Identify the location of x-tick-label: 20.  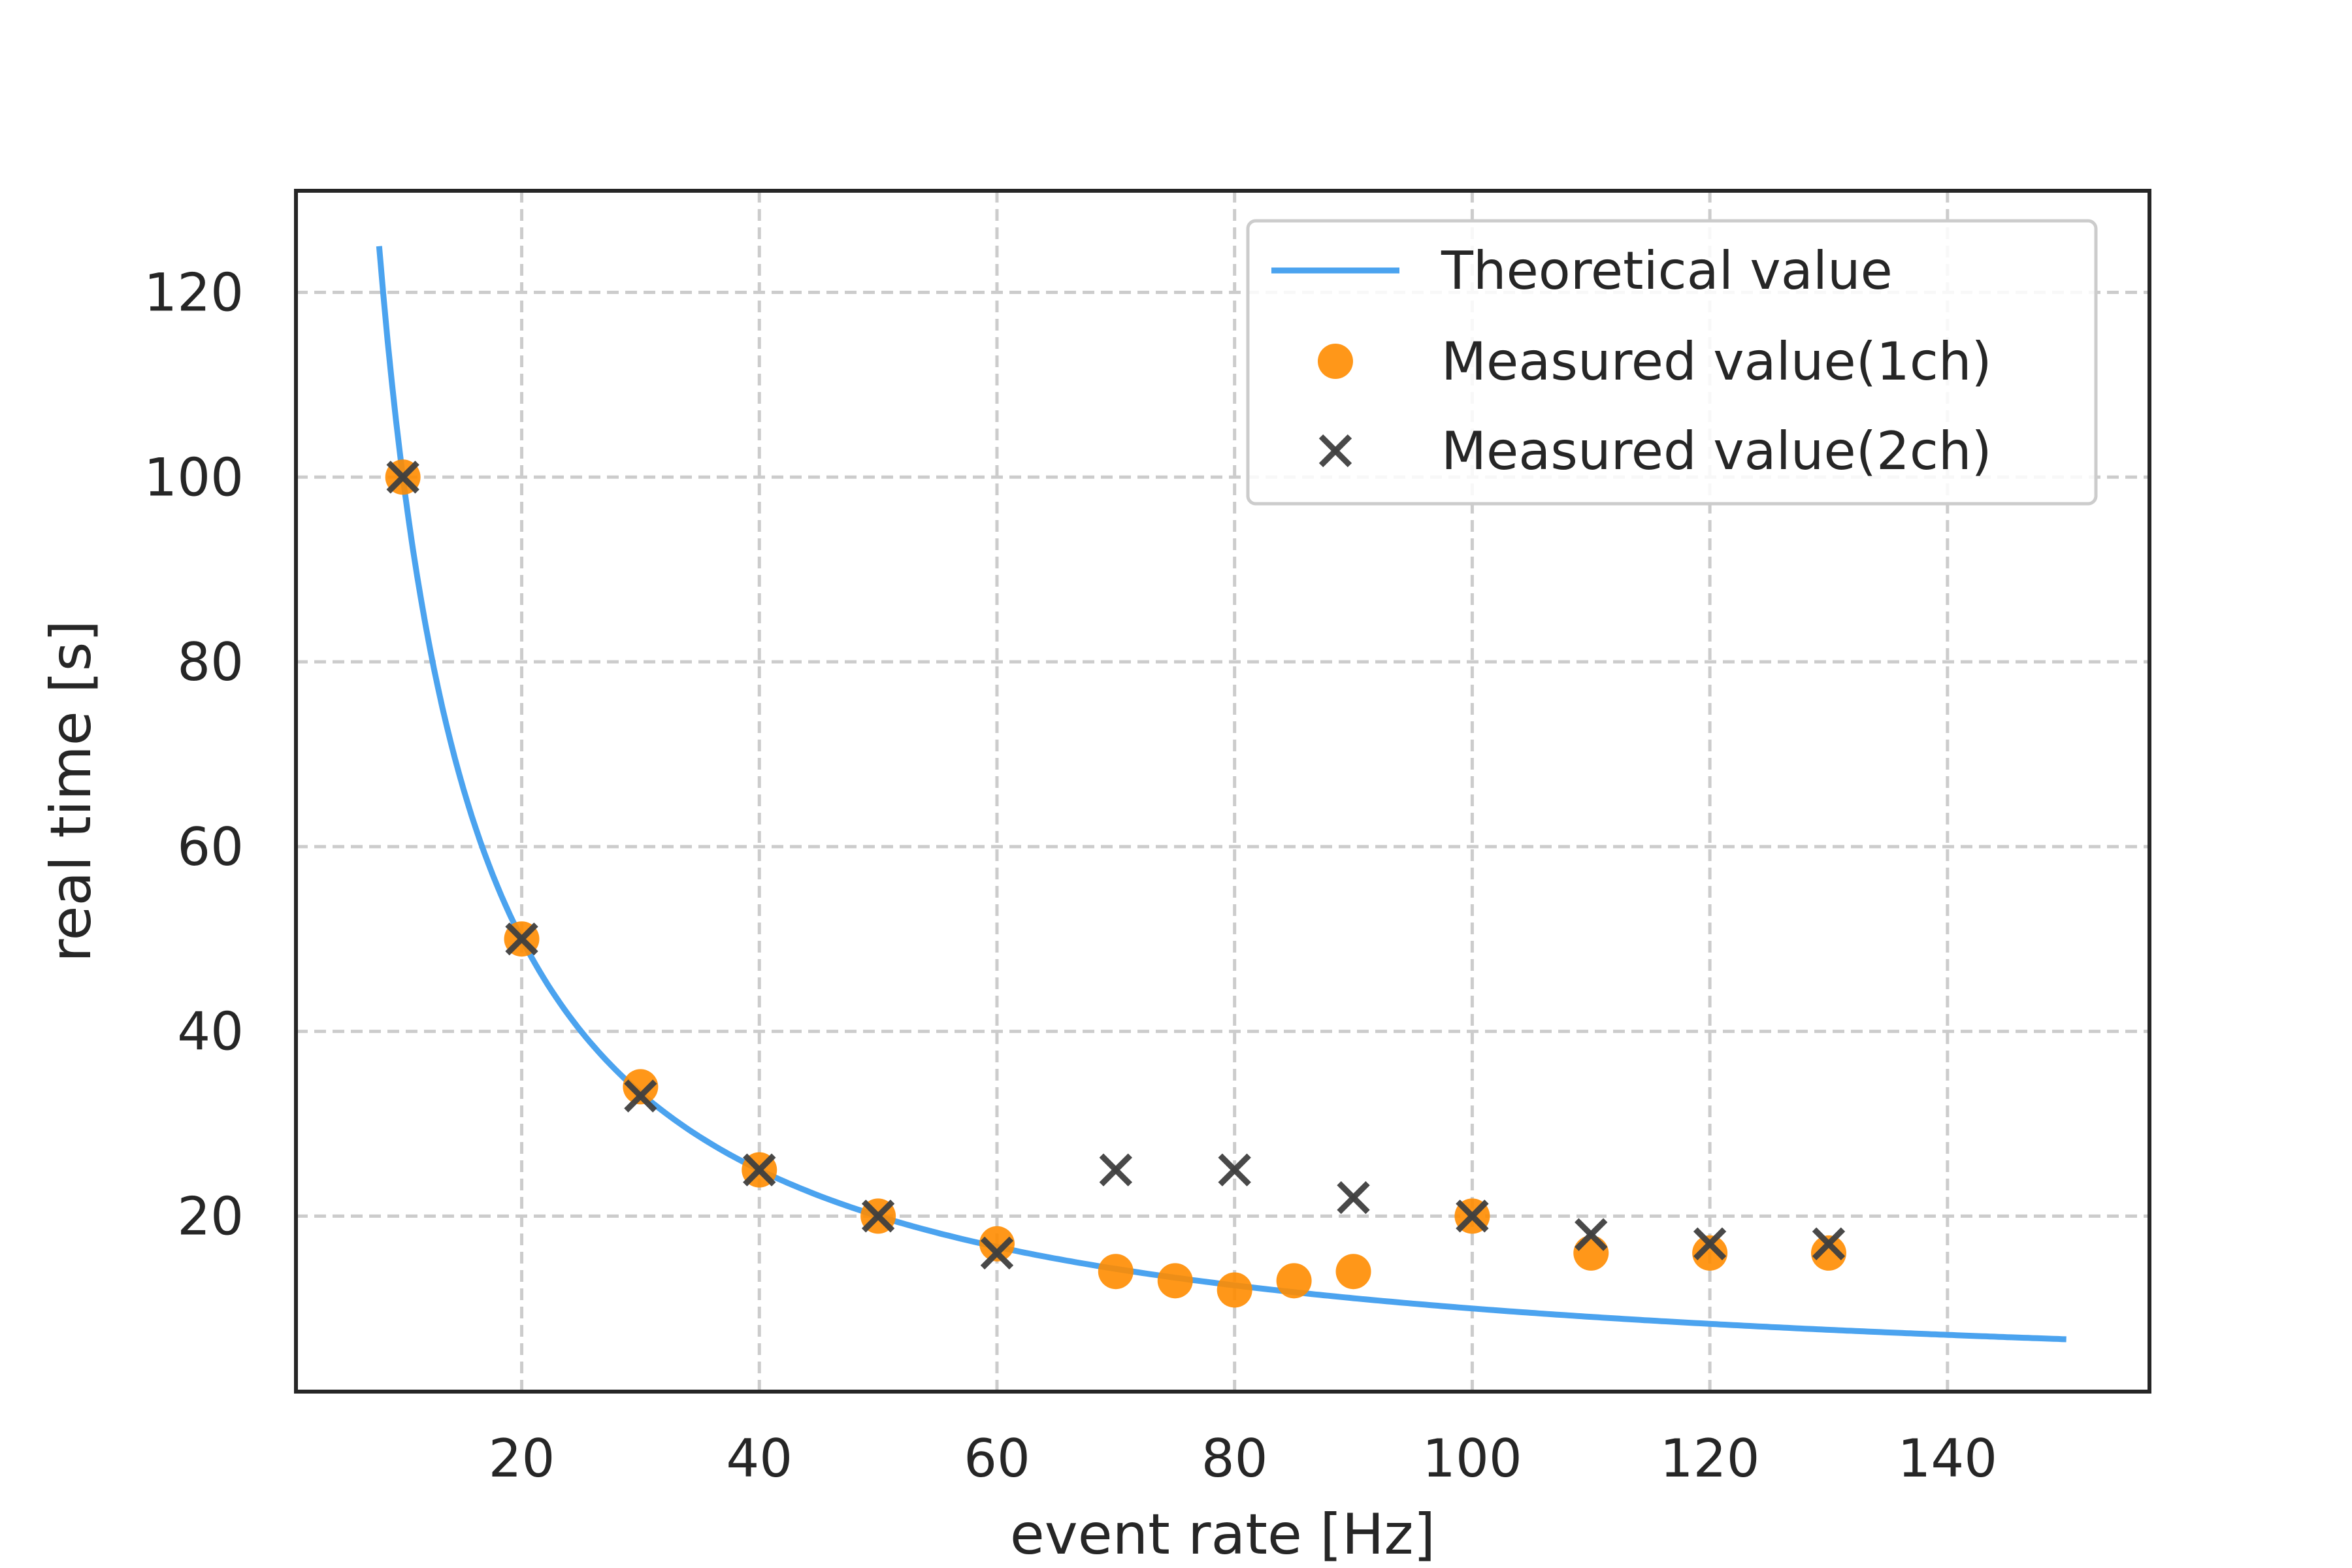
(522, 1458).